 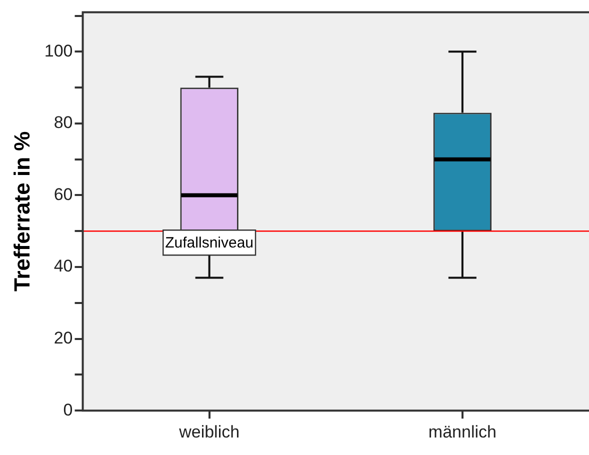 I want to click on x-tick-label: männlich, so click(x=462, y=432).